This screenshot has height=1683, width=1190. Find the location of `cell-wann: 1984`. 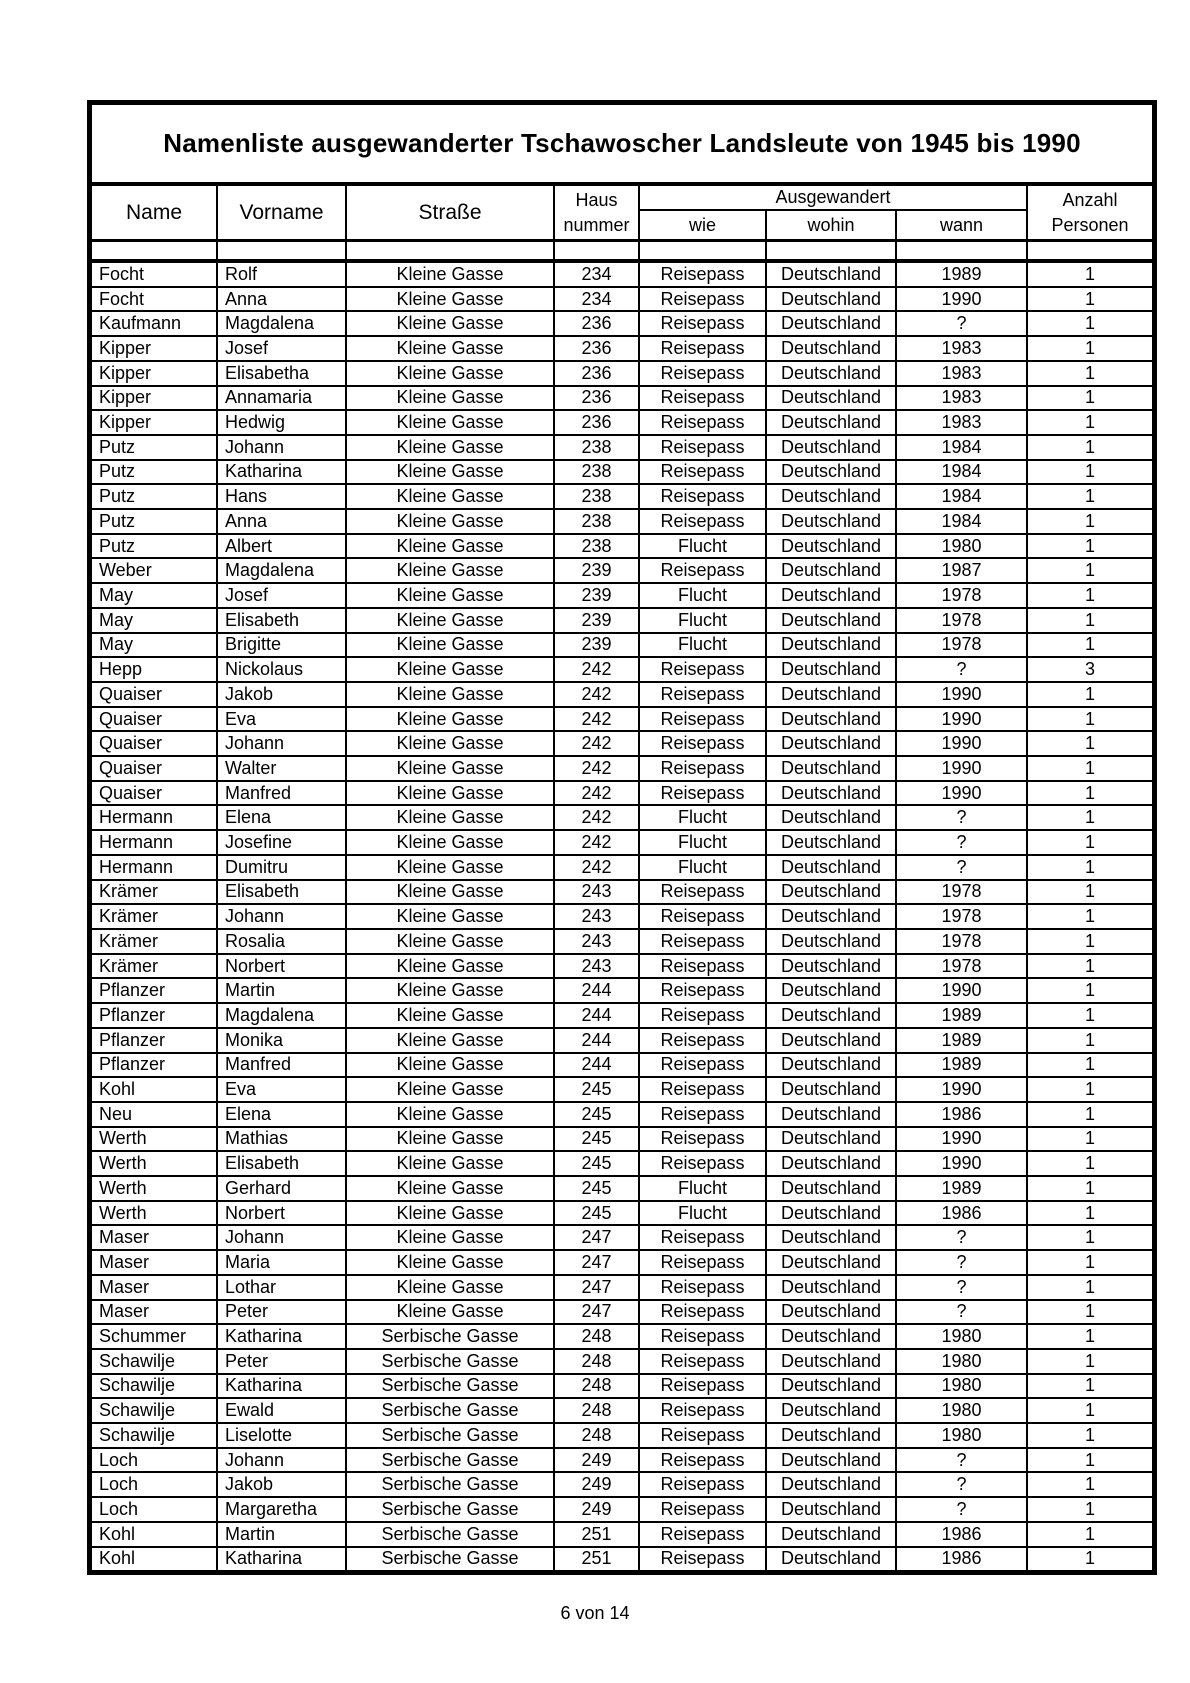

cell-wann: 1984 is located at coordinates (962, 472).